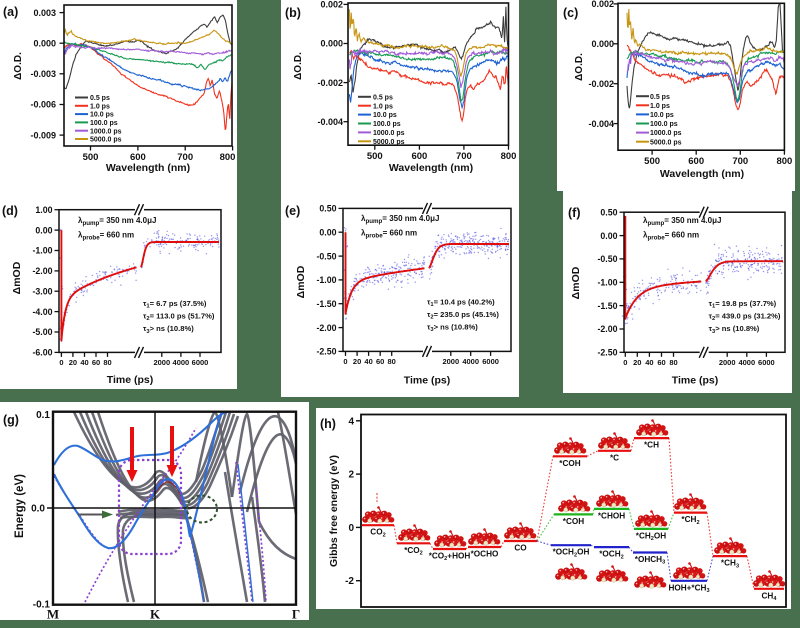  I want to click on svg-text: 0.00, so click(608, 236).